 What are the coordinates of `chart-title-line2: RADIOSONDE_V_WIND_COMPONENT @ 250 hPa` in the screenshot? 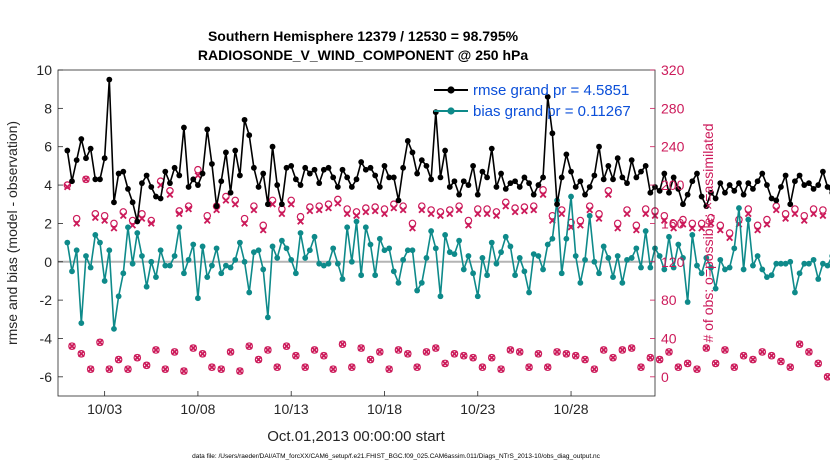 It's located at (363, 55).